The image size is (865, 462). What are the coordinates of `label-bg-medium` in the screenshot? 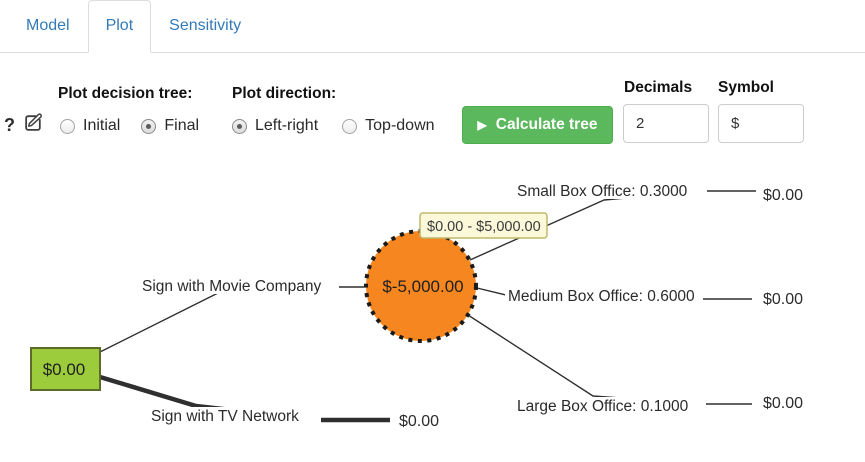 It's located at (604, 295).